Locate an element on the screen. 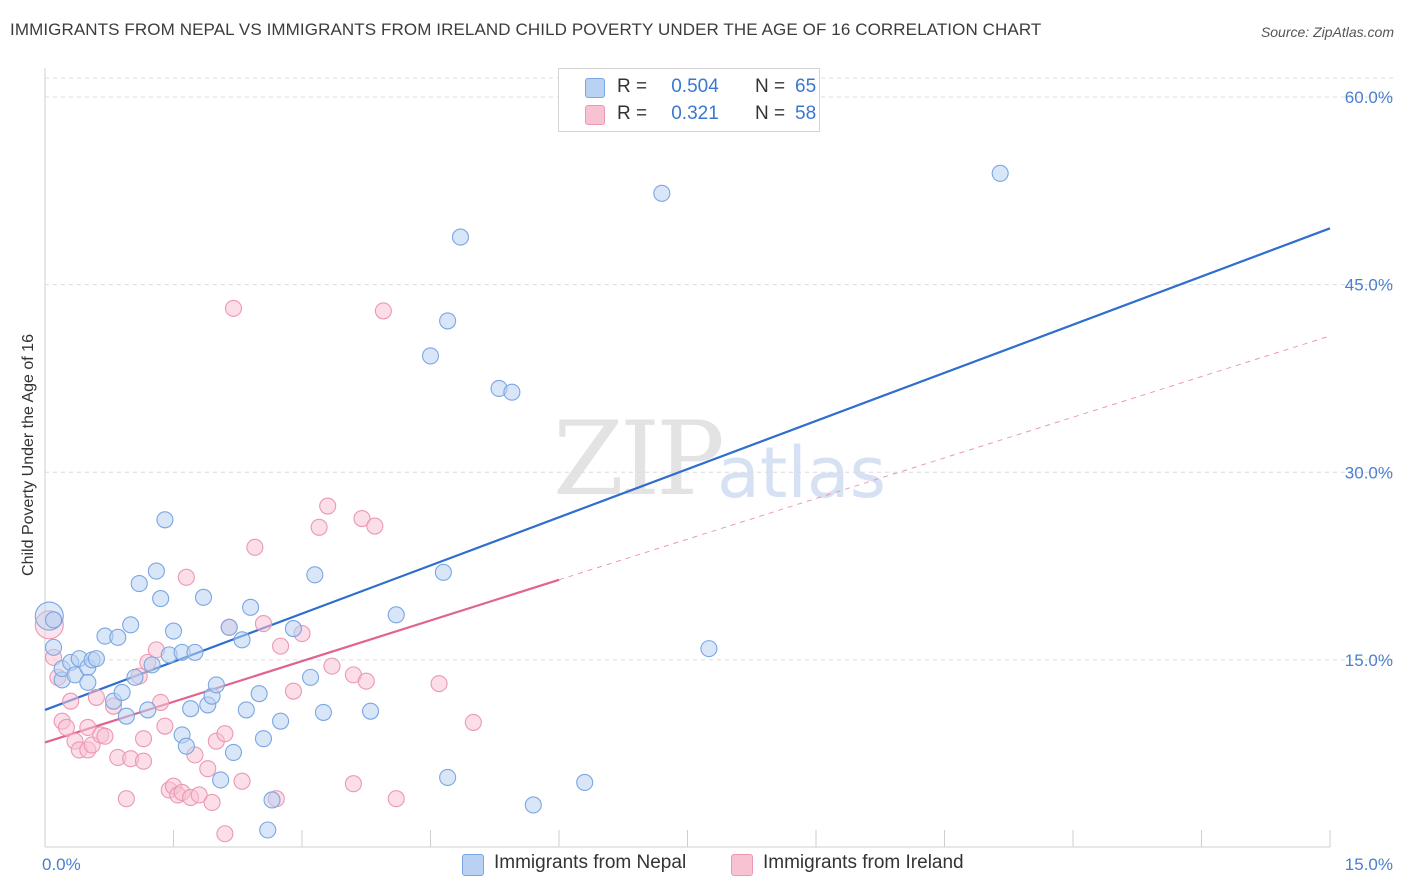 The image size is (1406, 892). watermark-atlas: atlas is located at coordinates (802, 473).